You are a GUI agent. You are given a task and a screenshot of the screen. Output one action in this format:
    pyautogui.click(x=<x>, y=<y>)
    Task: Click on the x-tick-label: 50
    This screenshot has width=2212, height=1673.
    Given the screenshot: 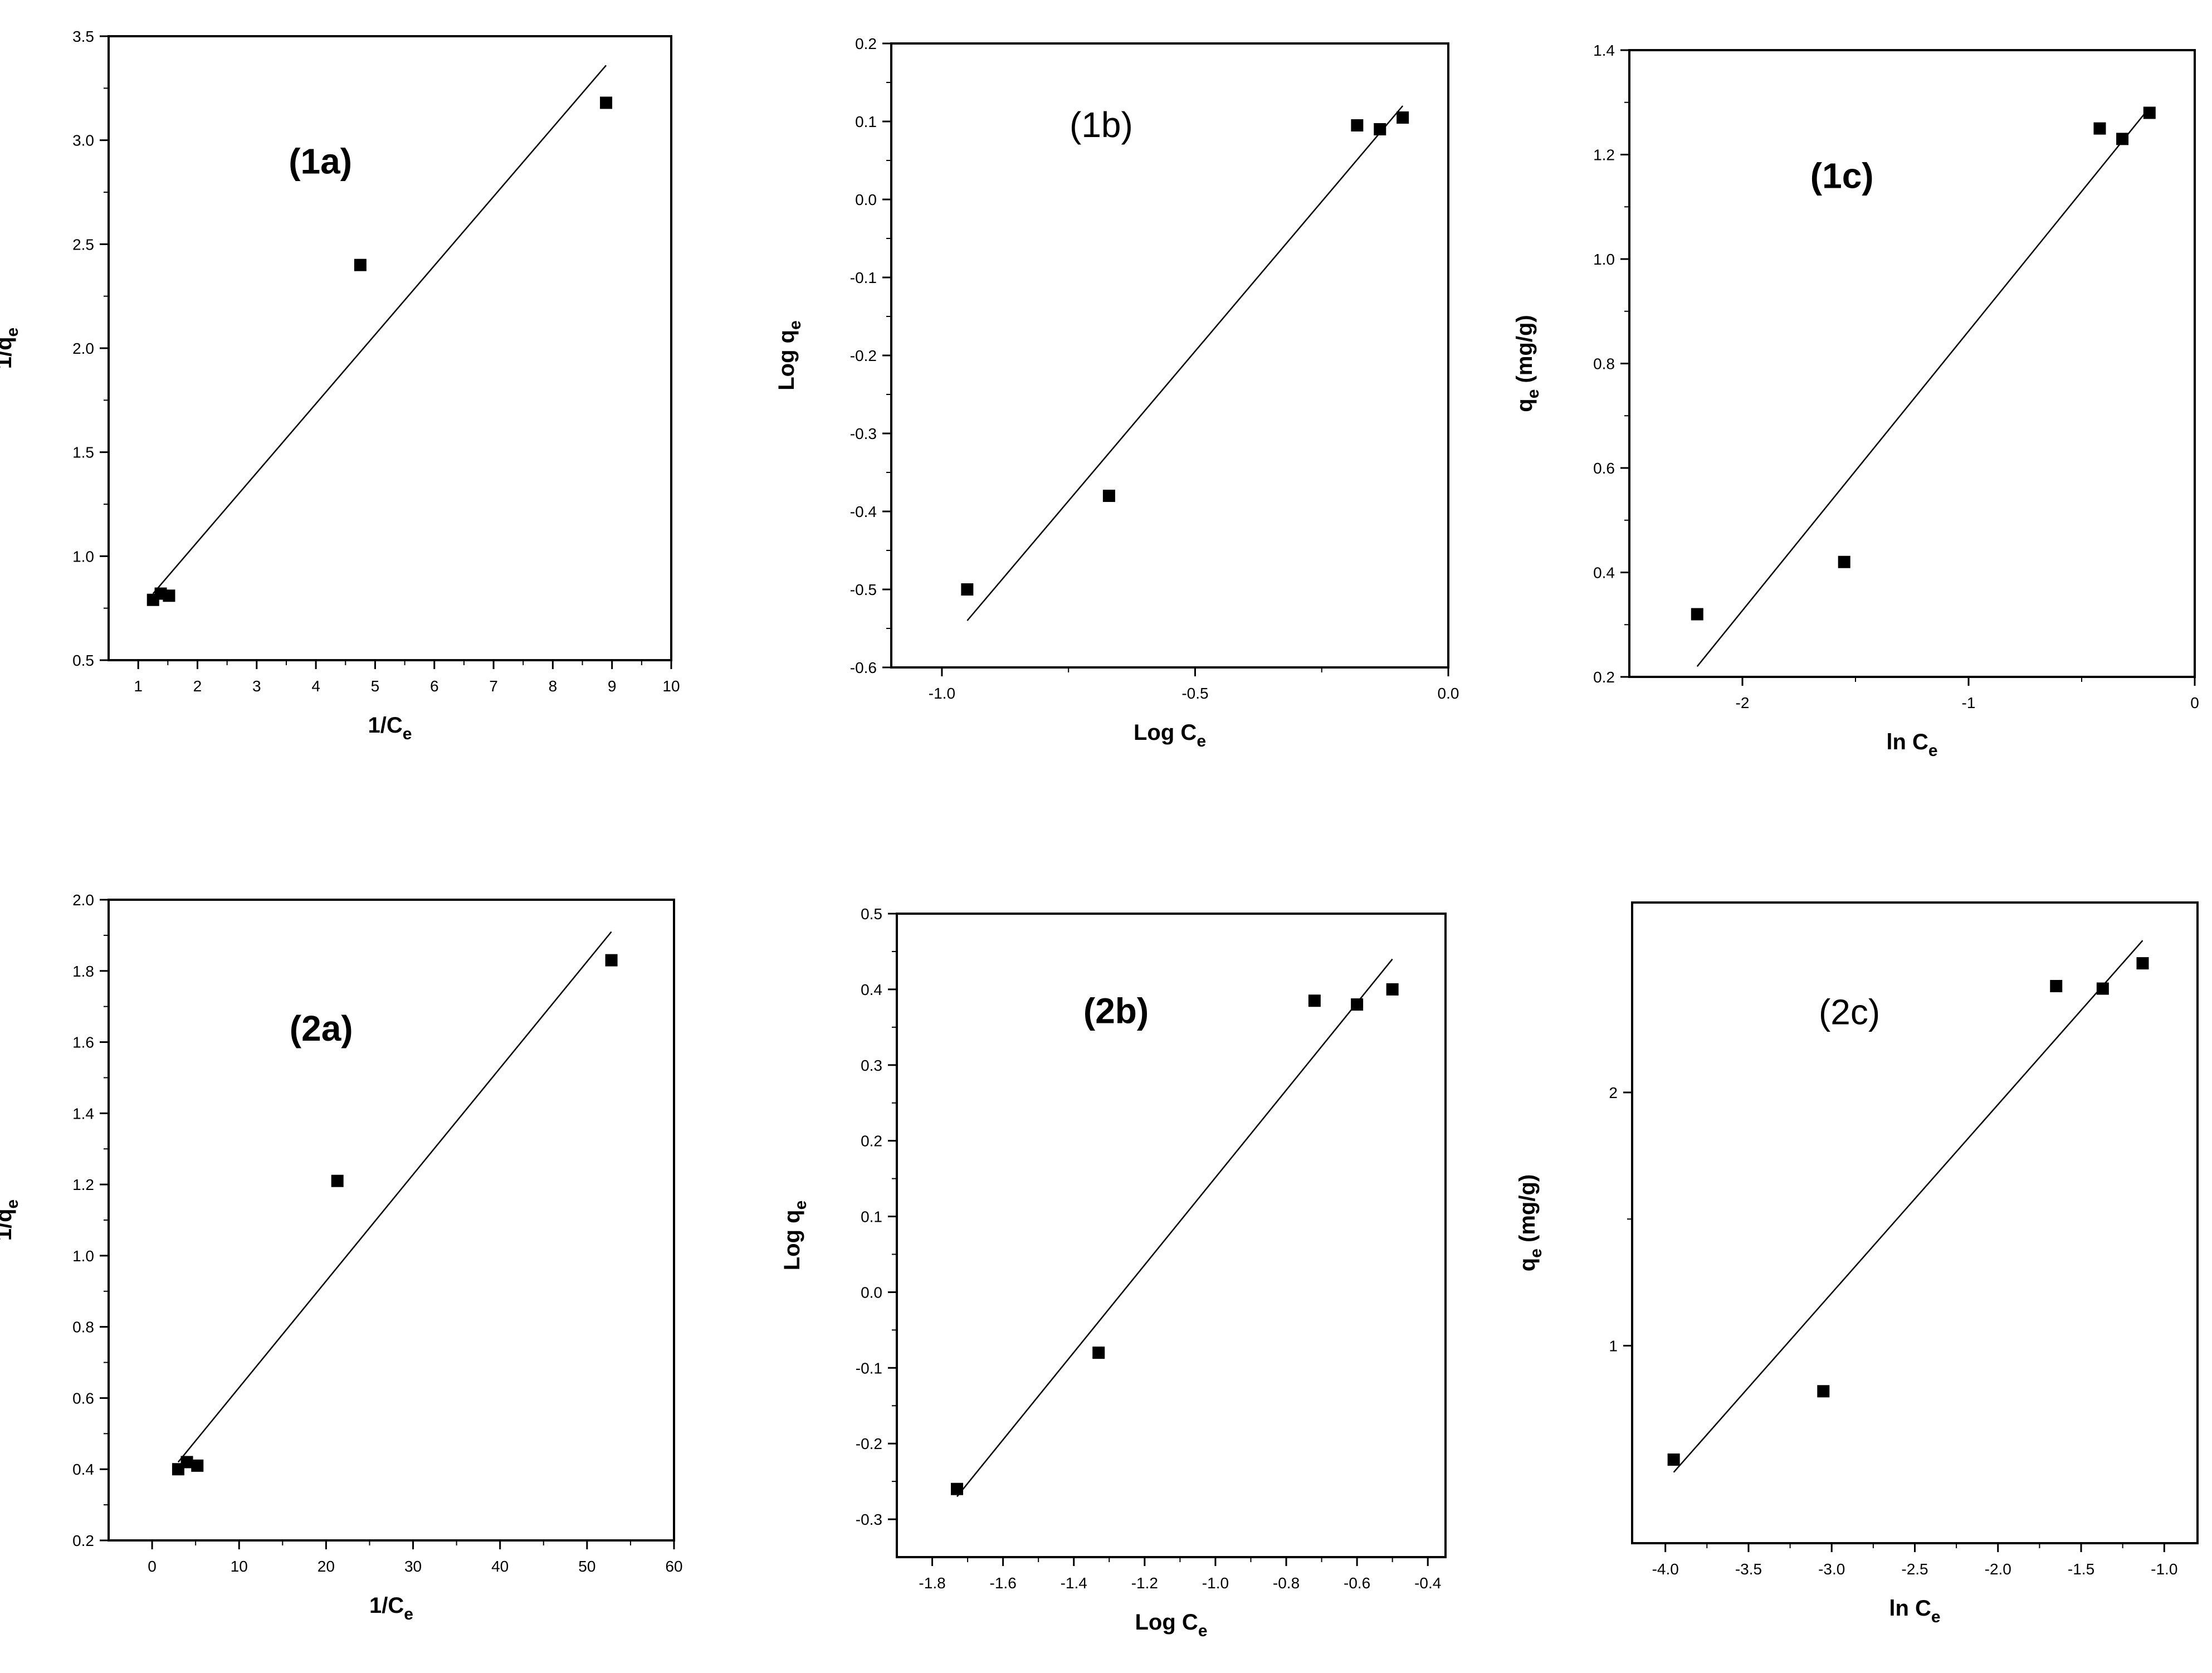 What is the action you would take?
    pyautogui.click(x=586, y=1566)
    